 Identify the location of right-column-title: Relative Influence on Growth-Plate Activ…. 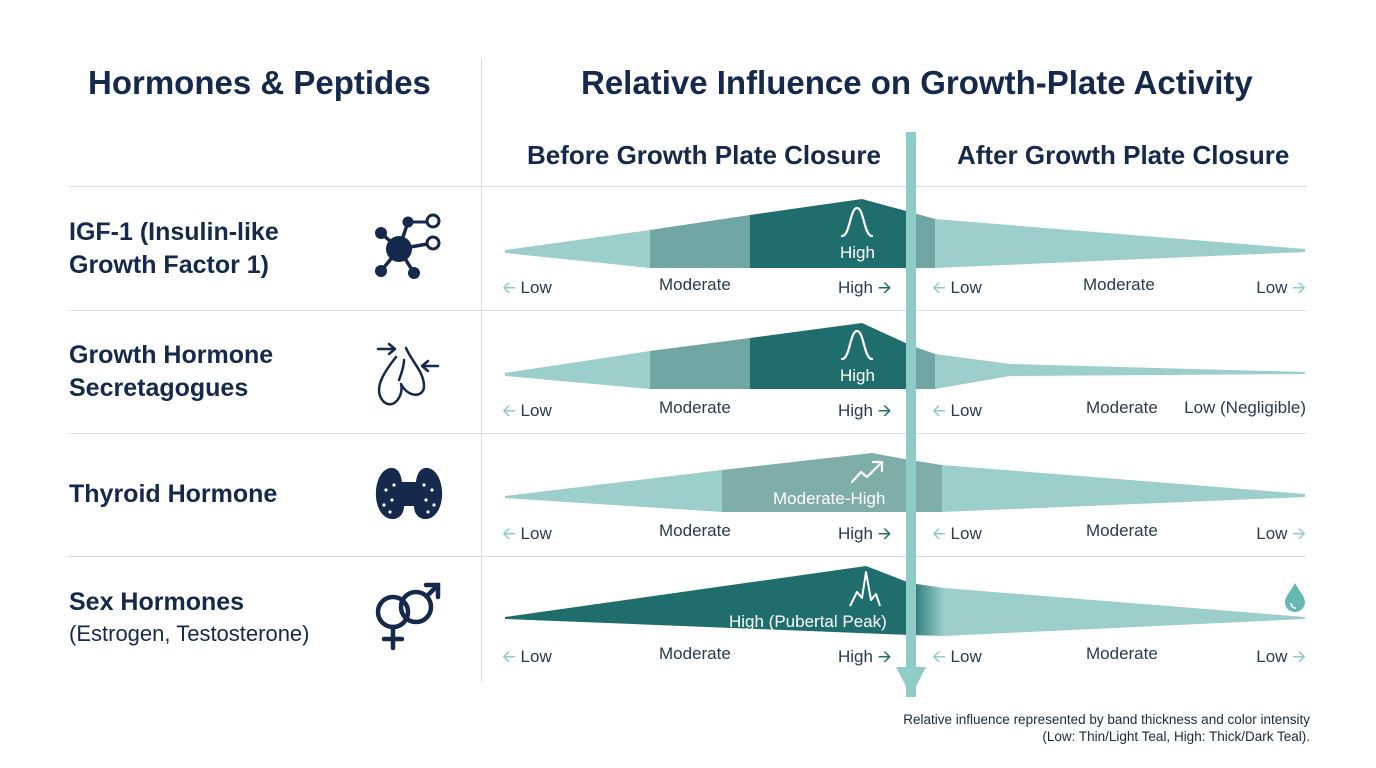
(917, 82).